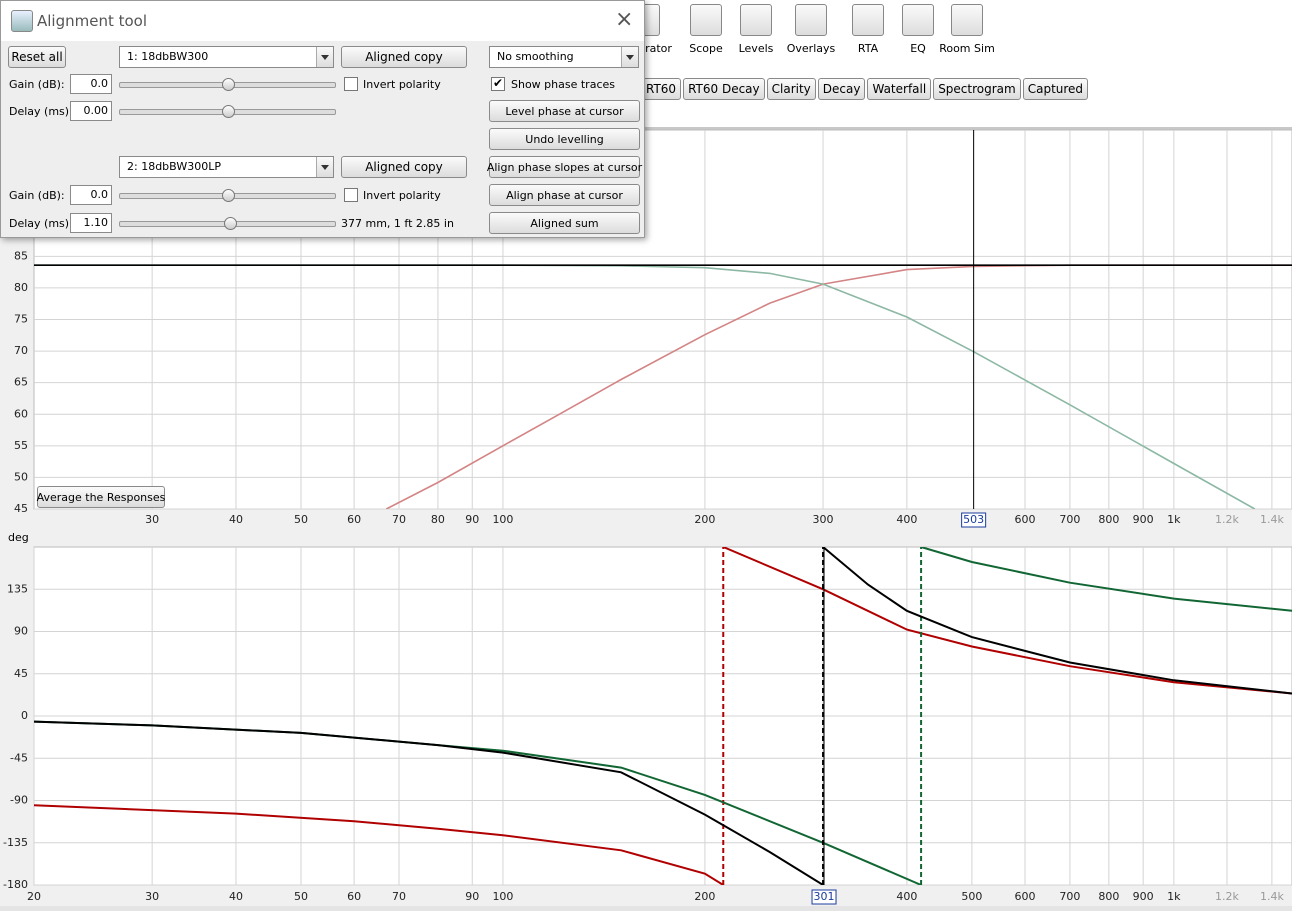  What do you see at coordinates (21, 255) in the screenshot?
I see `y-tick-label: 85` at bounding box center [21, 255].